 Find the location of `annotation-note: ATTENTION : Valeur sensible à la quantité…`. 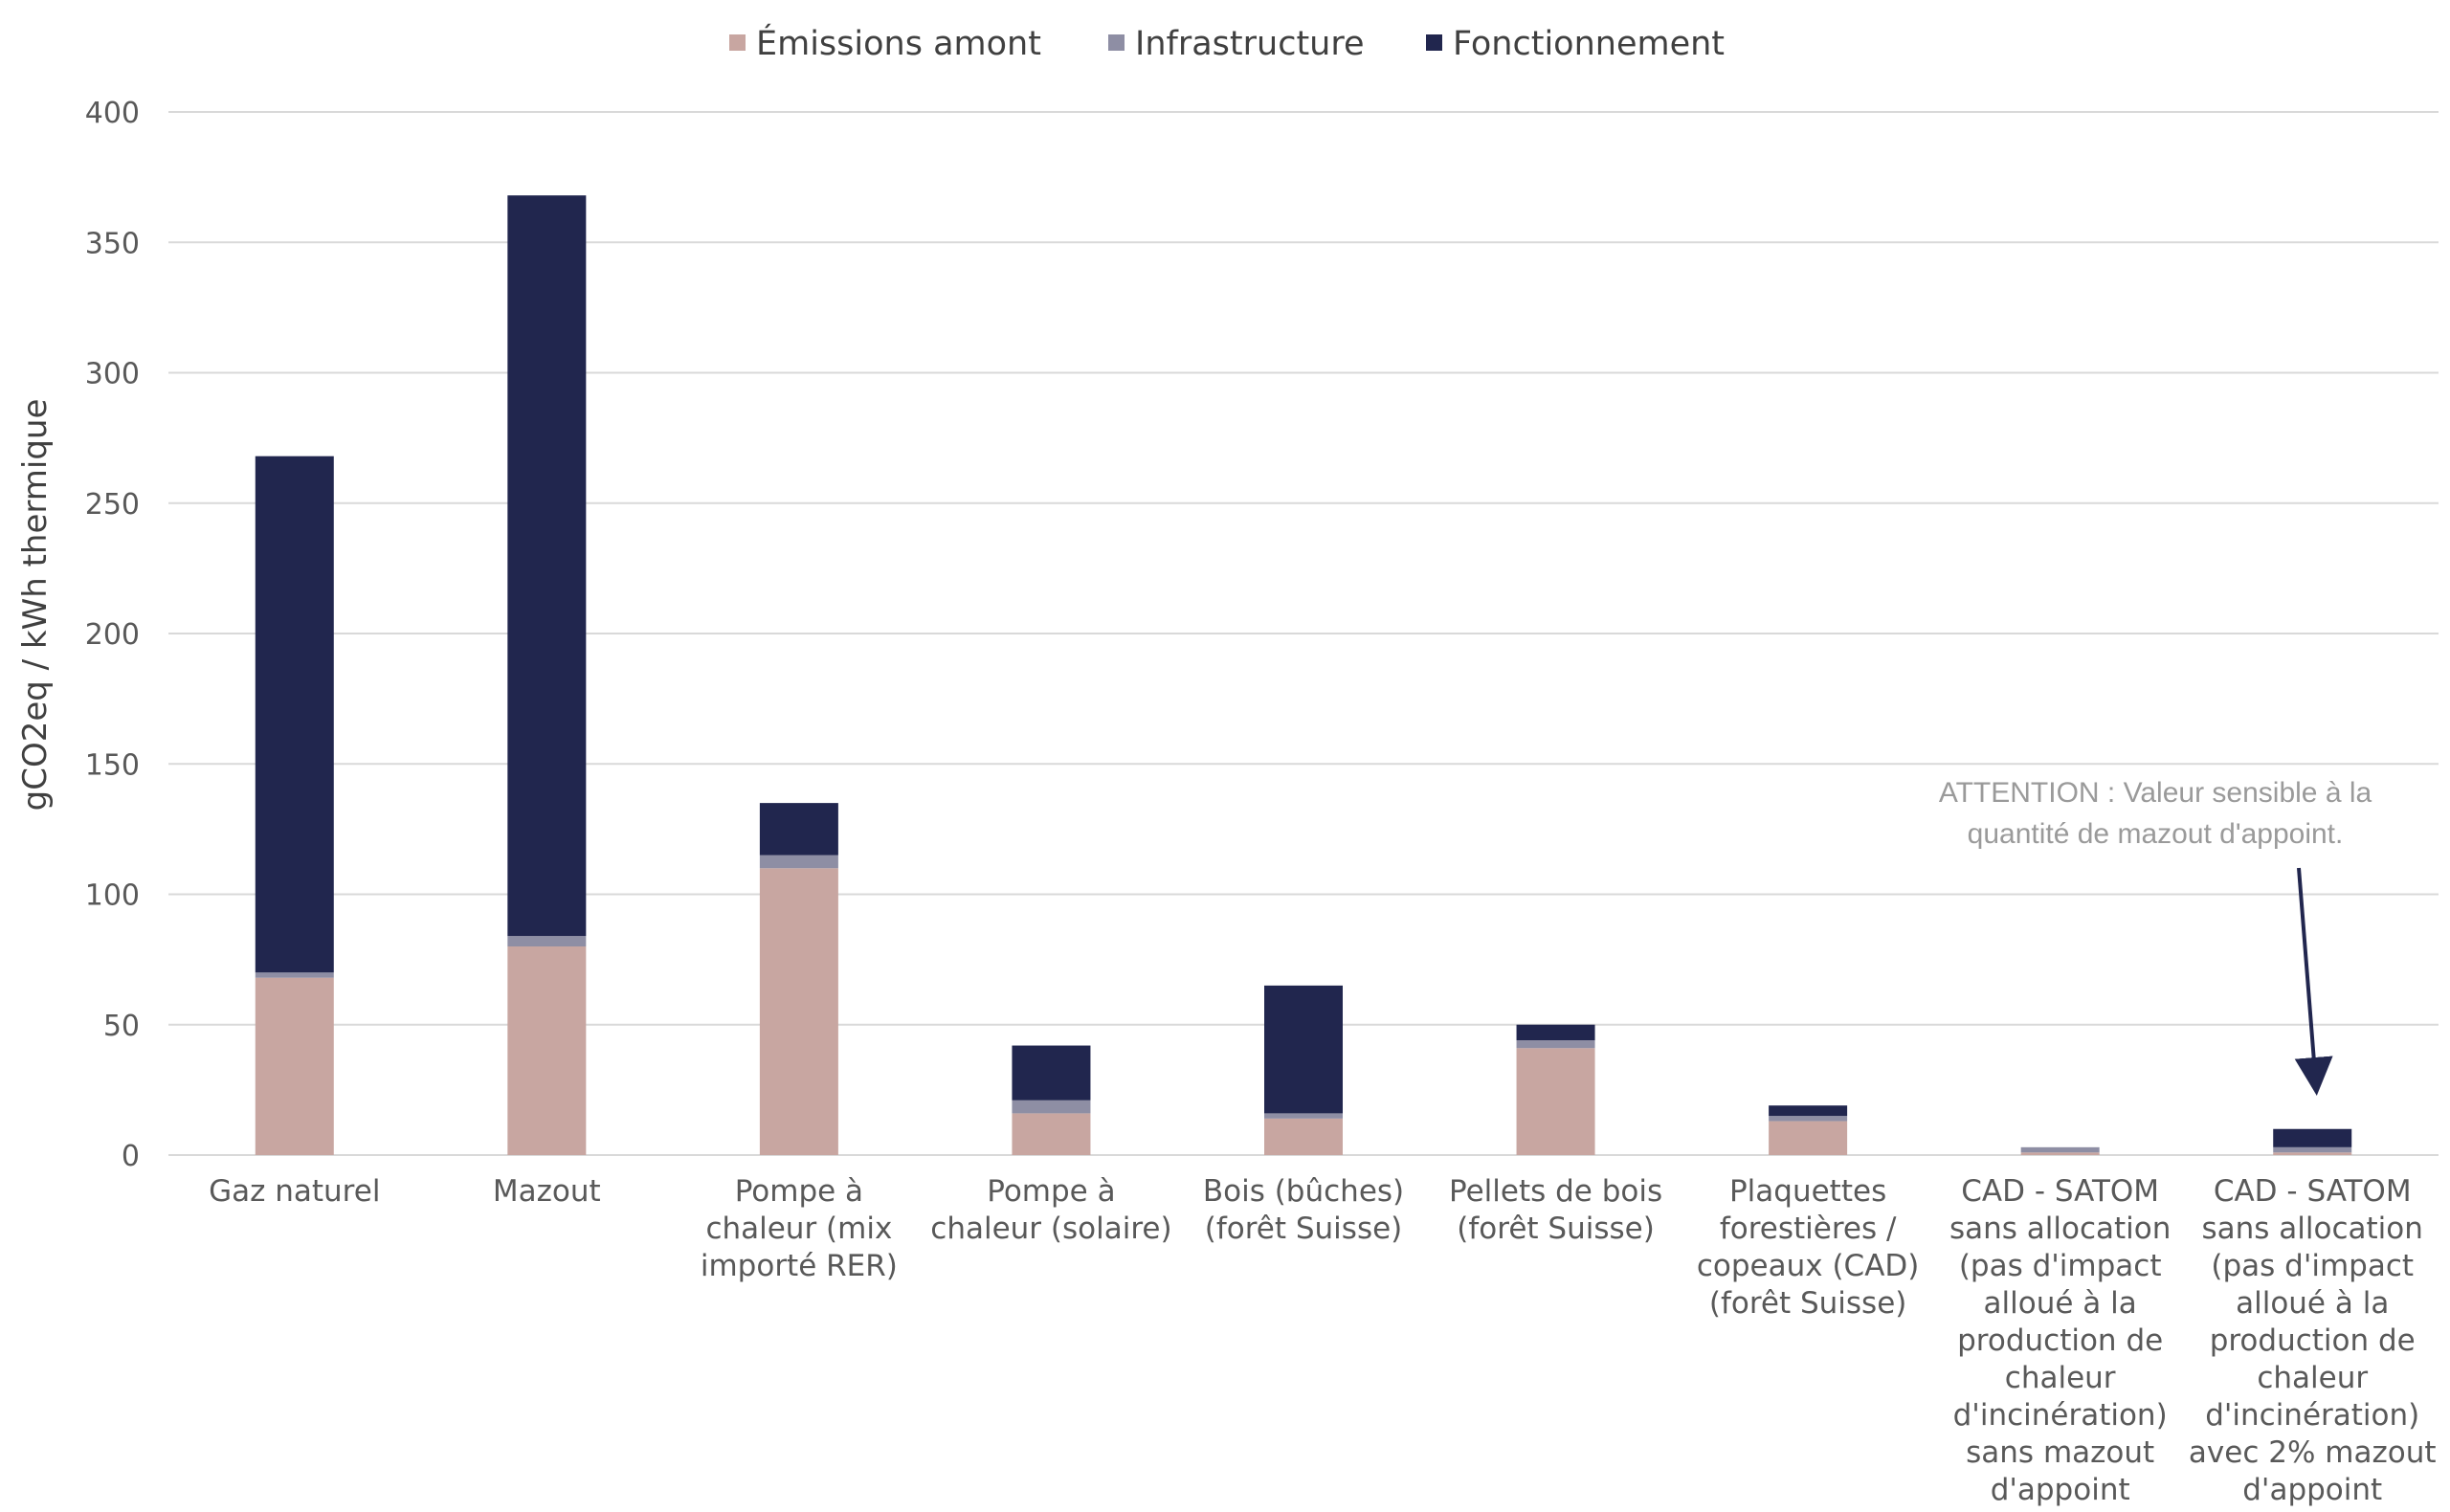

annotation-note: ATTENTION : Valeur sensible à la quantité… is located at coordinates (2155, 813).